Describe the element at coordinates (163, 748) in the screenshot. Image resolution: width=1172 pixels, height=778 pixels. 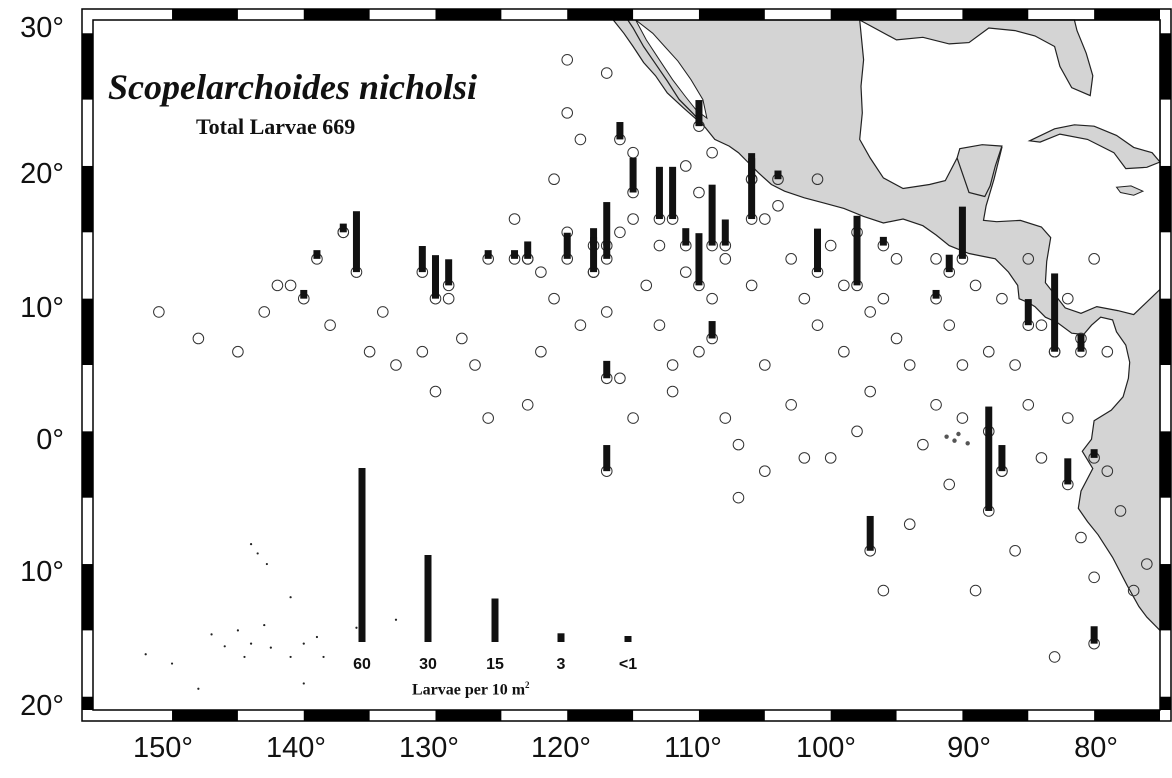
I see `lon-label-150w: 150°` at that location.